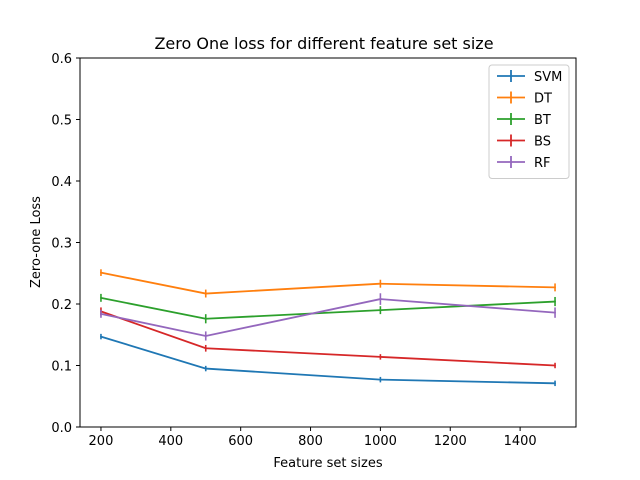 Image resolution: width=640 pixels, height=480 pixels. What do you see at coordinates (61, 244) in the screenshot?
I see `y-tick-label: 0.3` at bounding box center [61, 244].